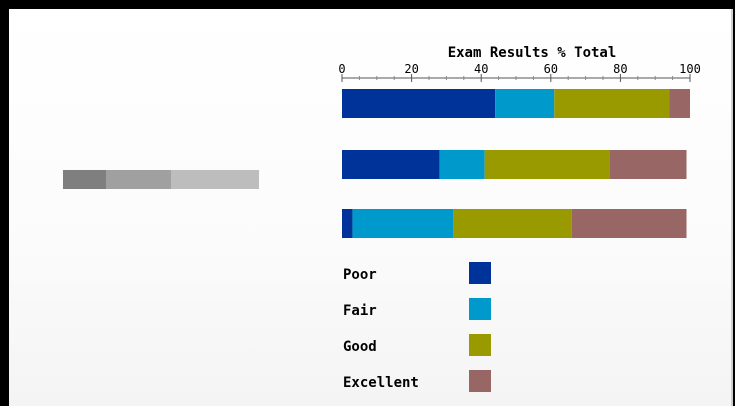  Describe the element at coordinates (381, 383) in the screenshot. I see `legend-label: Excellent` at that location.